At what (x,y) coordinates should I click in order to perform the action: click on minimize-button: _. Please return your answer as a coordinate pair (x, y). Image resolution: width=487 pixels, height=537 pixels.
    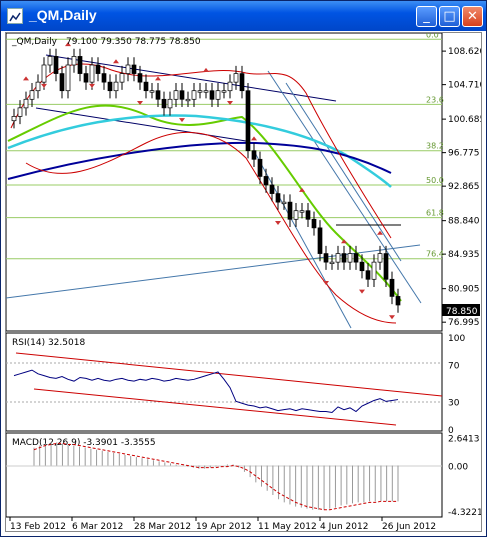
    Looking at the image, I should click on (426, 16).